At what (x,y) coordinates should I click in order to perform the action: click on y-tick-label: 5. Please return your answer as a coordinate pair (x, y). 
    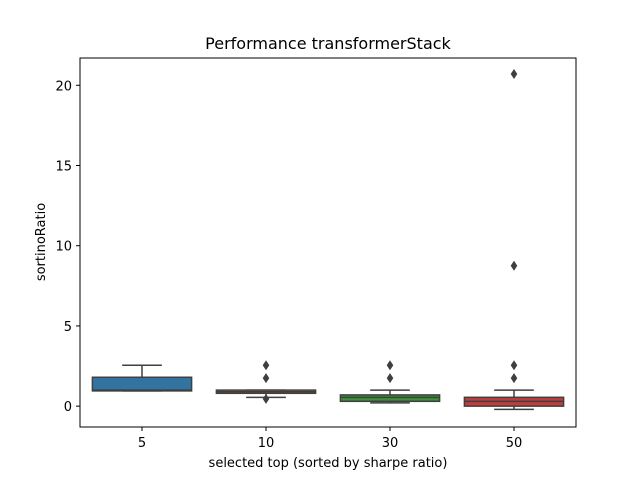
    Looking at the image, I should click on (68, 327).